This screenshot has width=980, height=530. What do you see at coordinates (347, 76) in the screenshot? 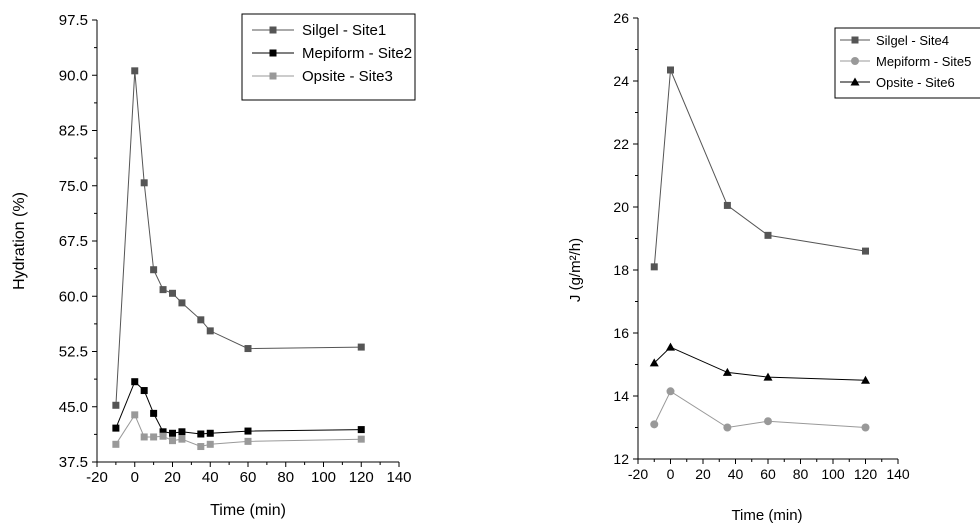
I see `legend-label: Opsite - Site3` at bounding box center [347, 76].